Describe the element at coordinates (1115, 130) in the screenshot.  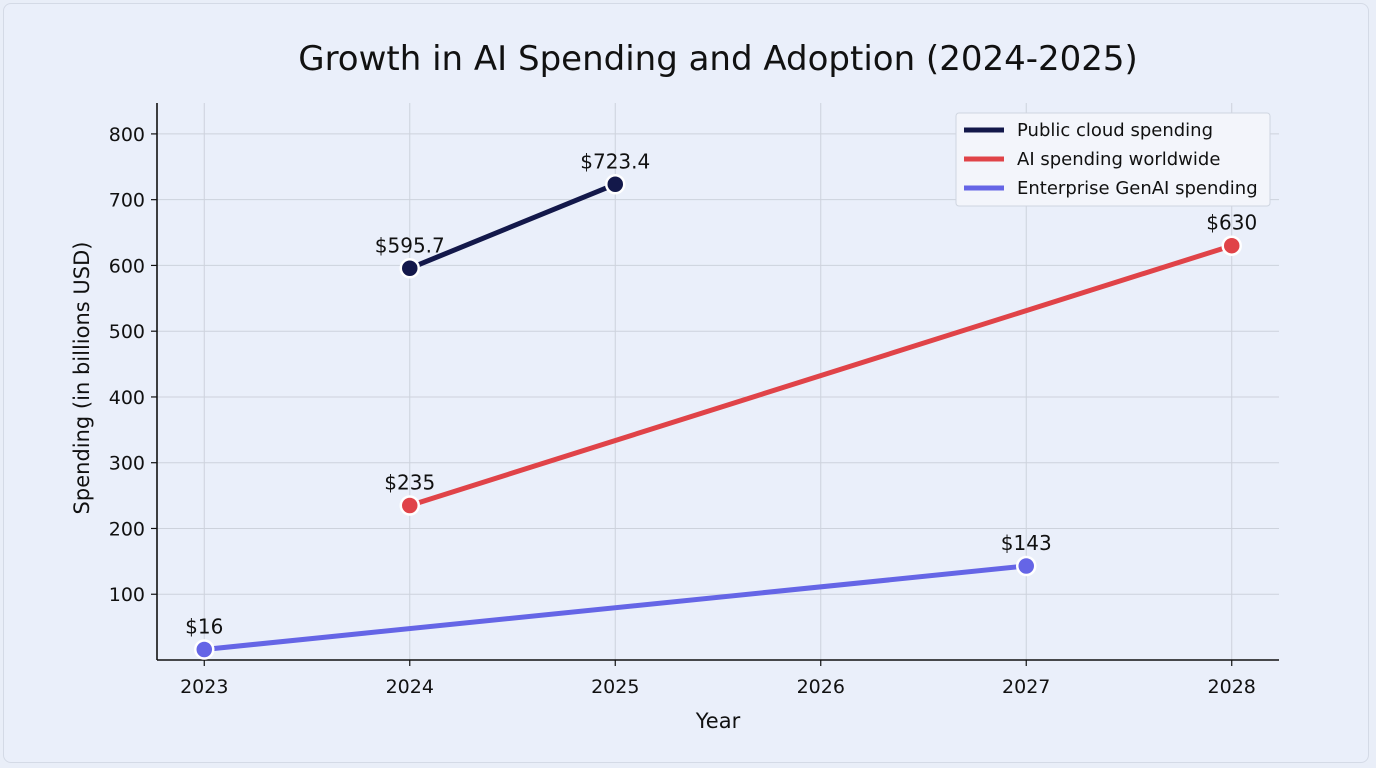
I see `legend-label: Public cloud spending` at that location.